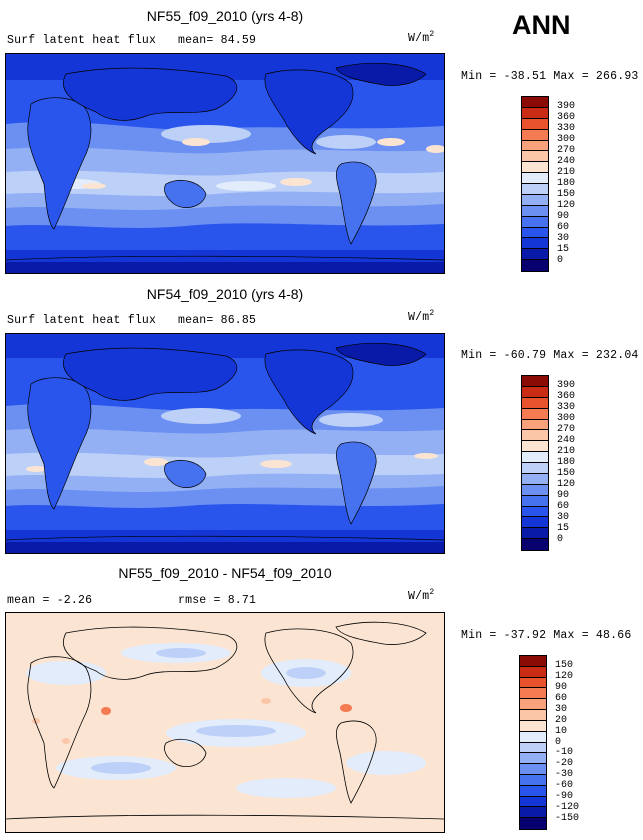  I want to click on colorbar-tick-label: -10, so click(564, 753).